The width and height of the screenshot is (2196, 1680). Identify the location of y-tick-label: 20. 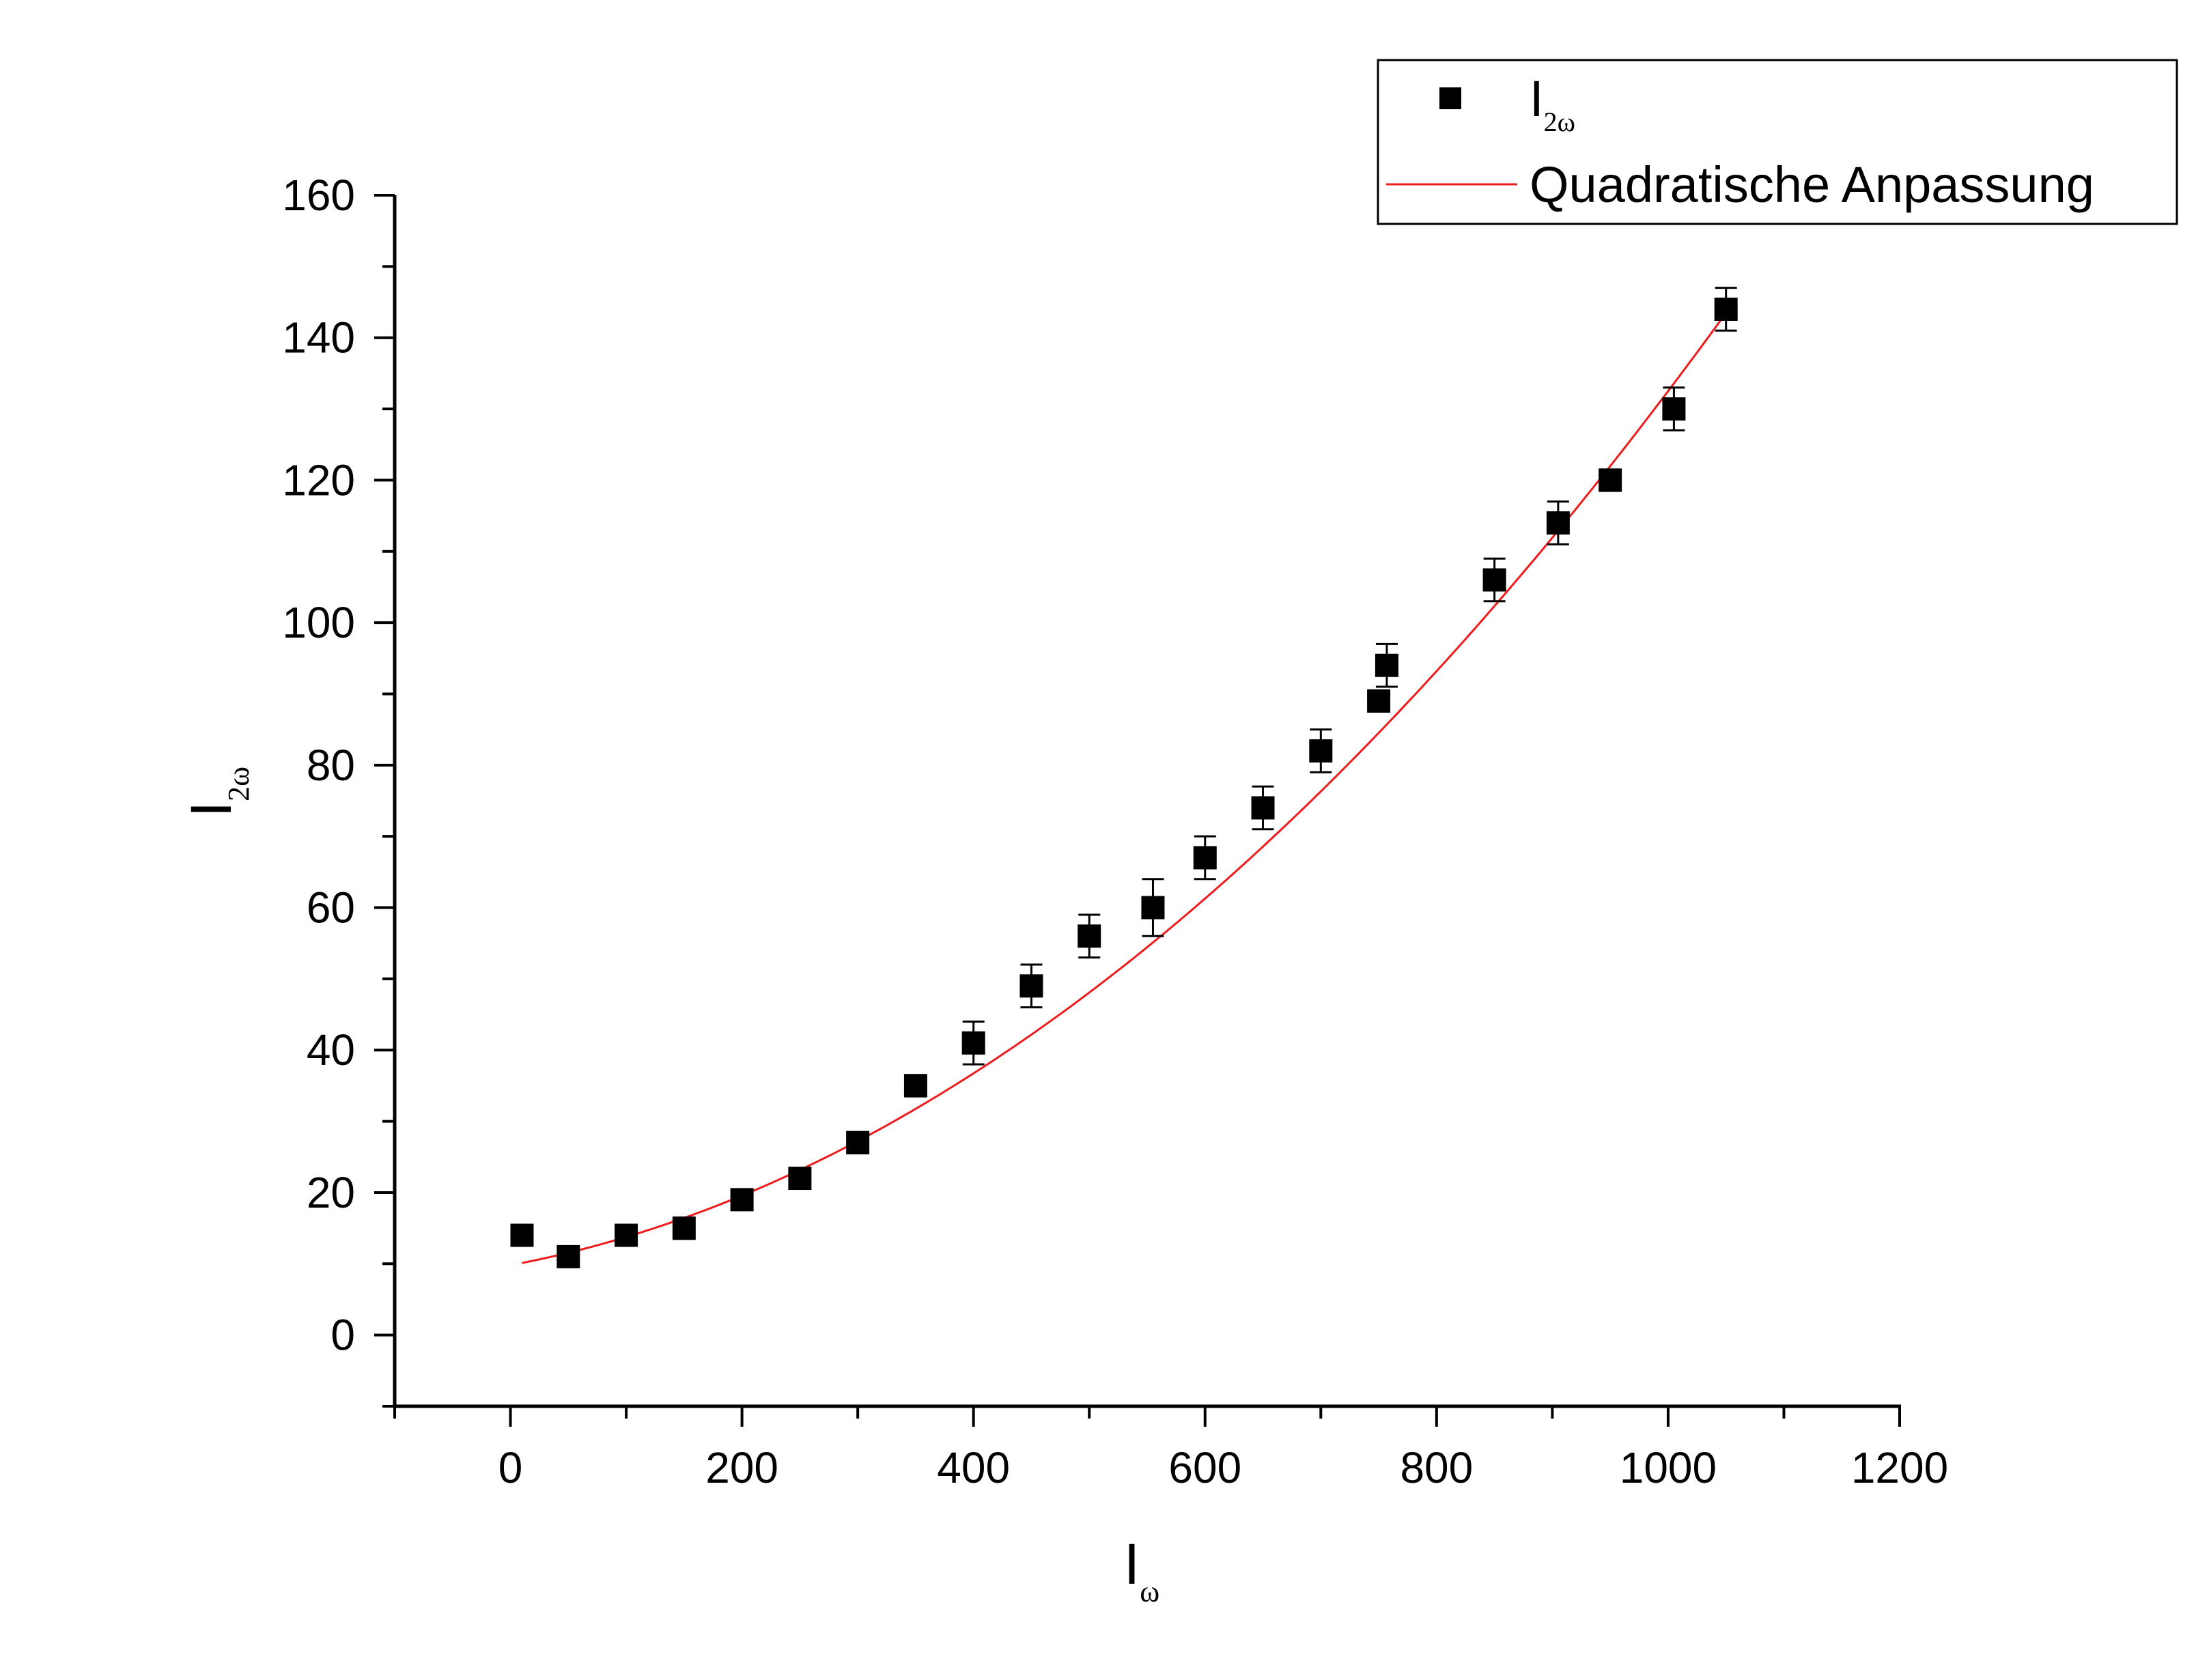
(331, 1192).